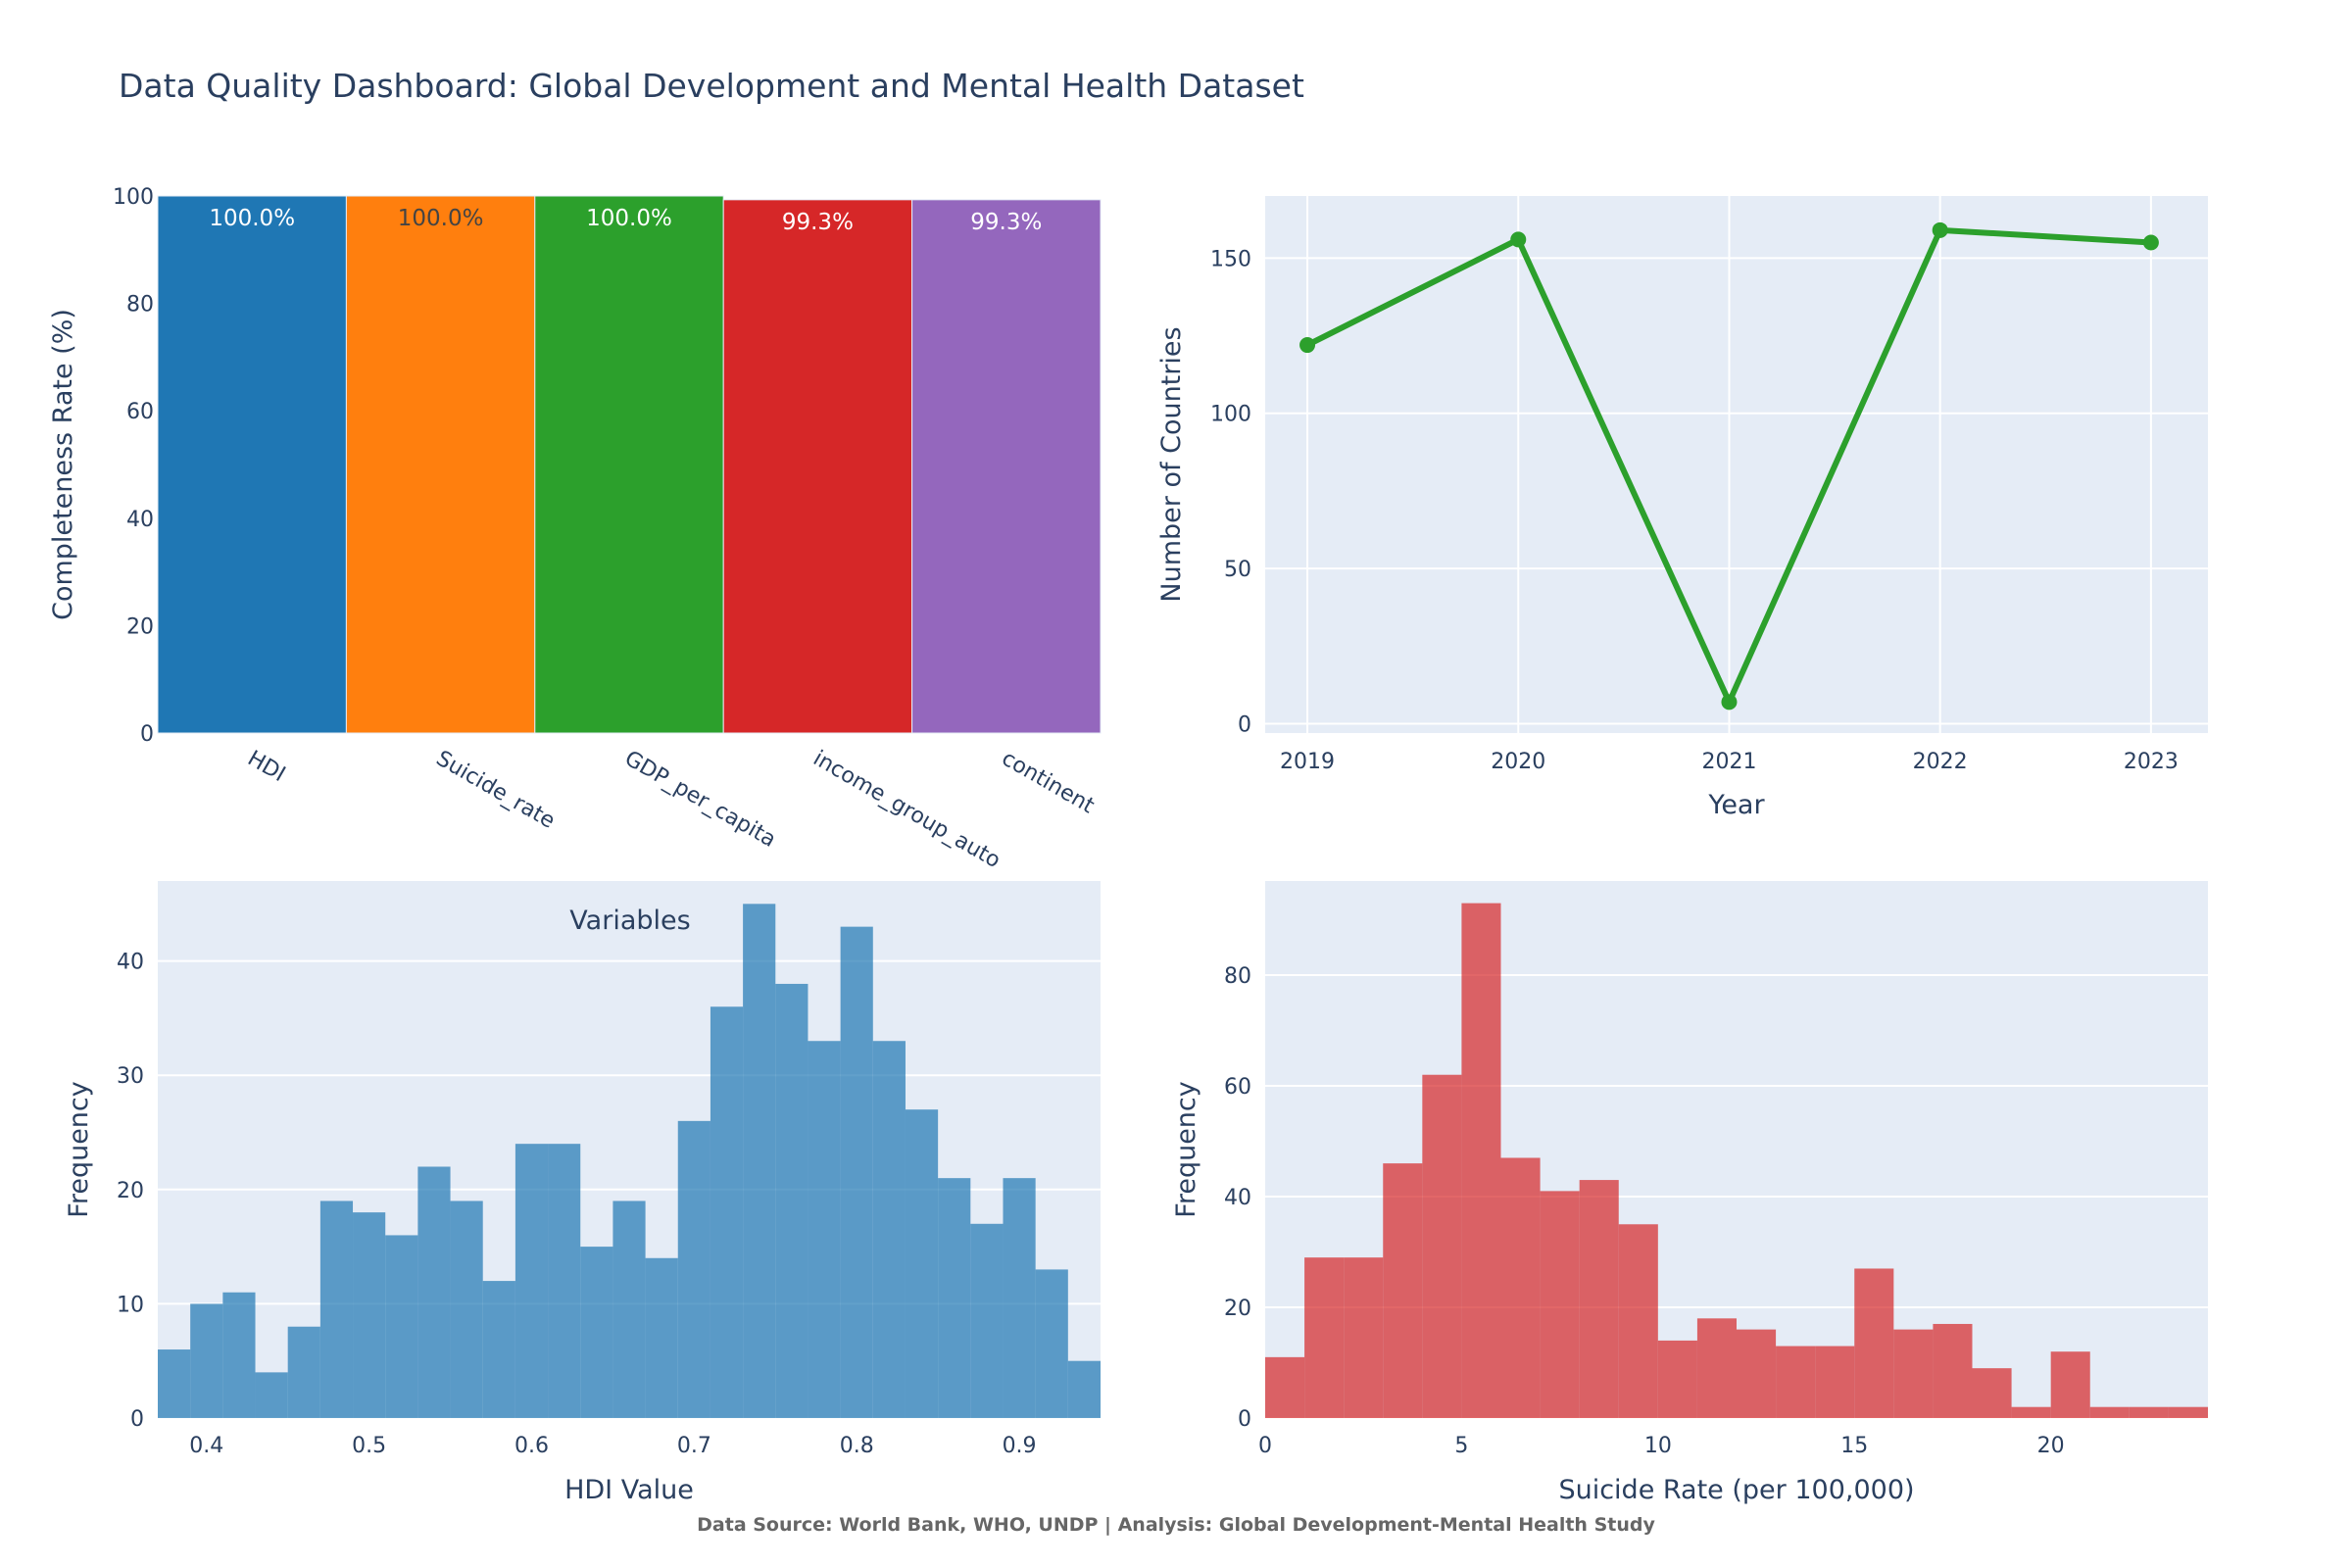  What do you see at coordinates (1006, 223) in the screenshot?
I see `bar-label-continent: 99.3%` at bounding box center [1006, 223].